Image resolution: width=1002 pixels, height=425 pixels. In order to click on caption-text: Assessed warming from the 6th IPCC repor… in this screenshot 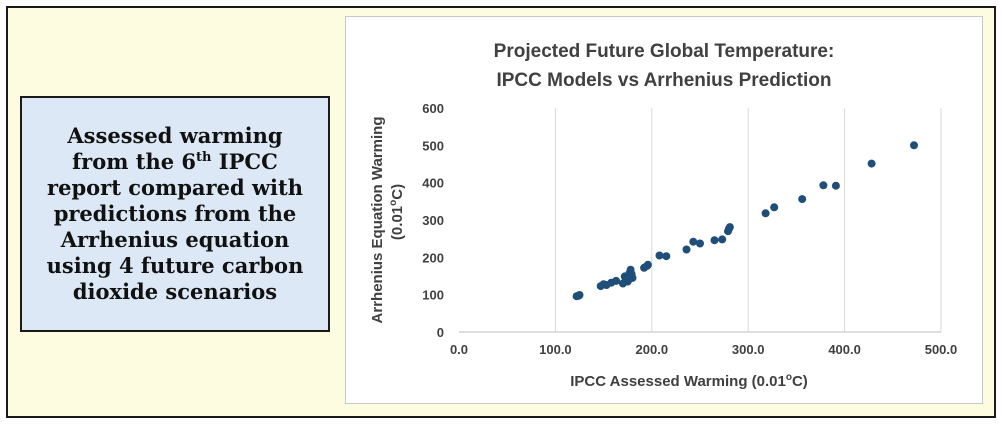, I will do `click(175, 214)`.